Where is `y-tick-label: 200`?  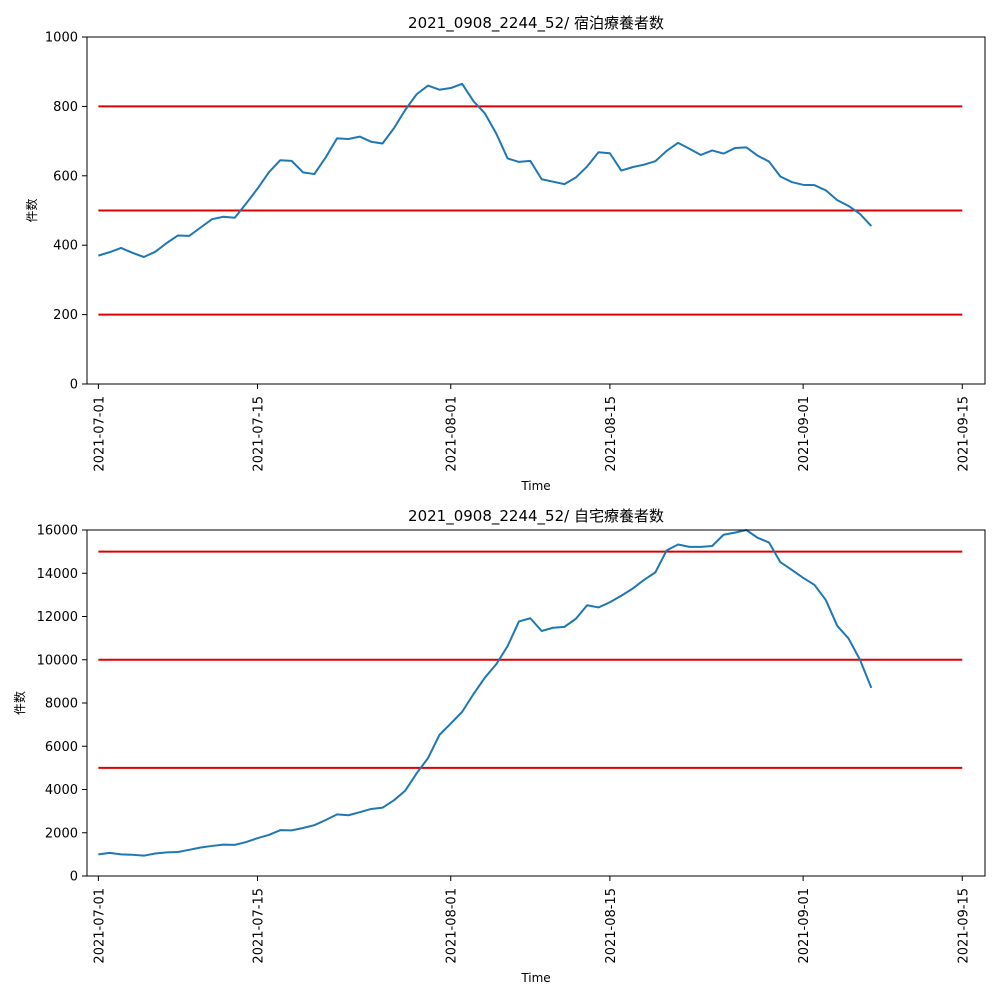 y-tick-label: 200 is located at coordinates (65, 315).